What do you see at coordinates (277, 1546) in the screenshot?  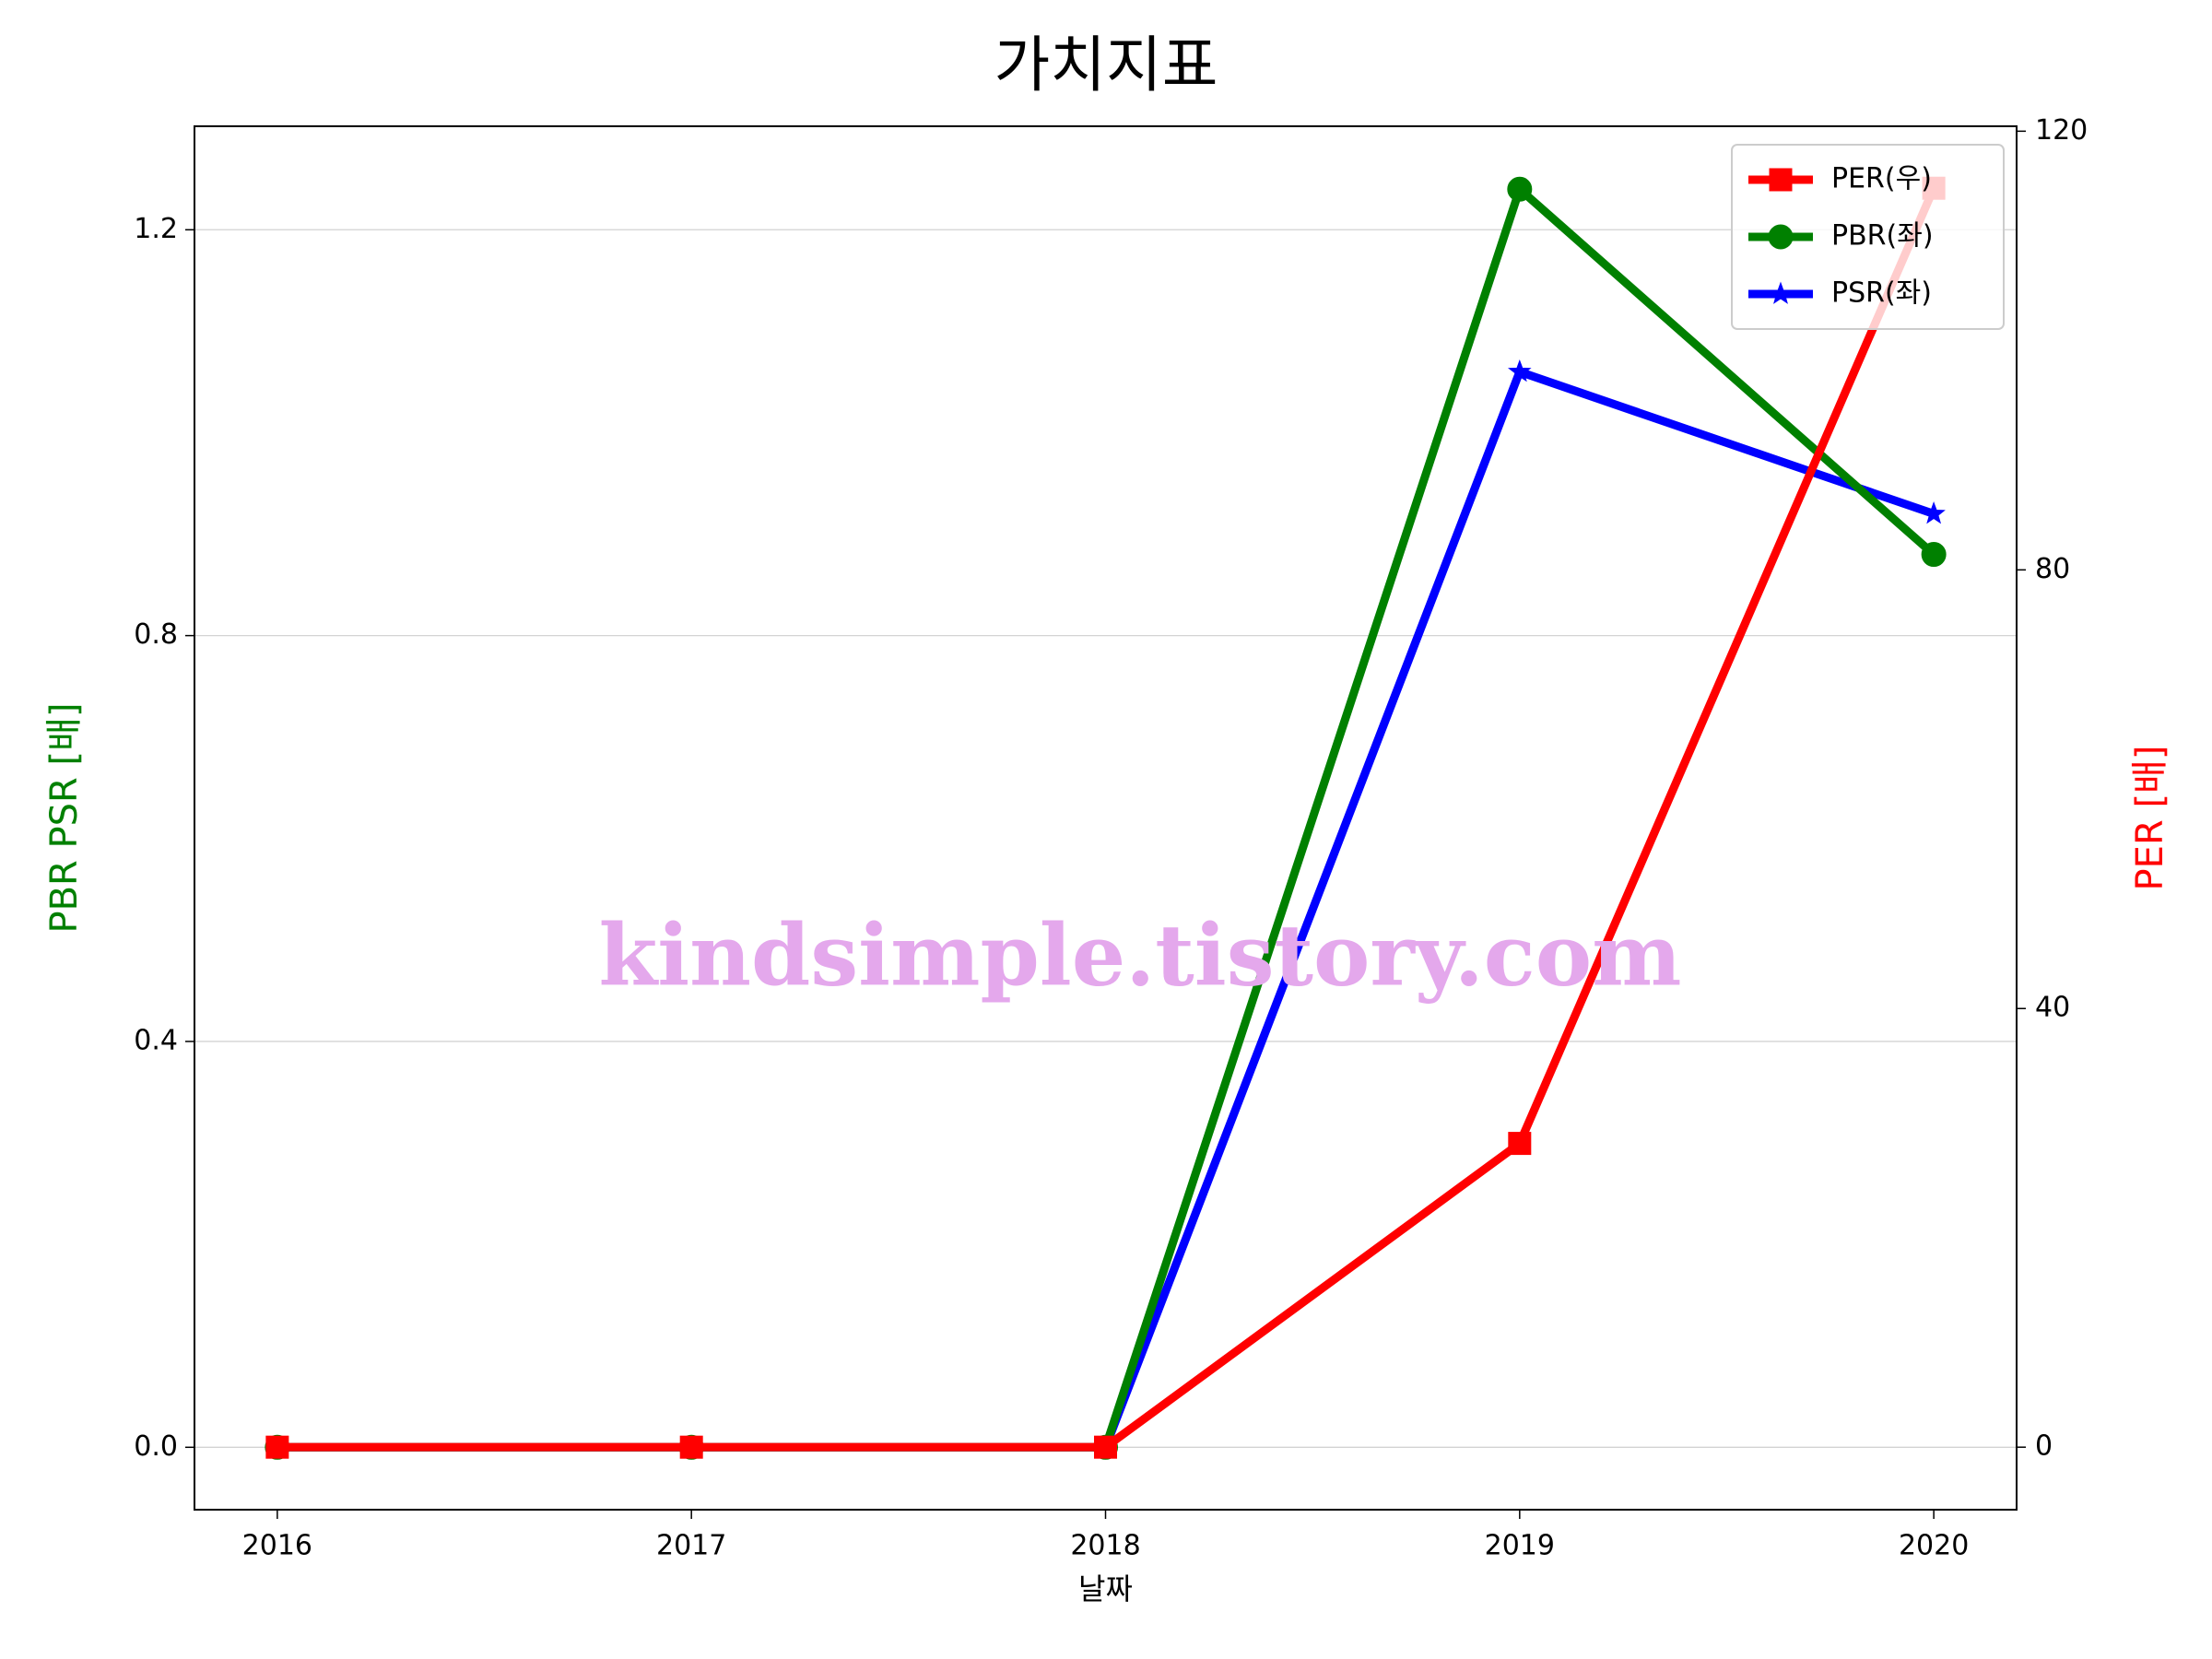 I see `x-tick-label: 2016` at bounding box center [277, 1546].